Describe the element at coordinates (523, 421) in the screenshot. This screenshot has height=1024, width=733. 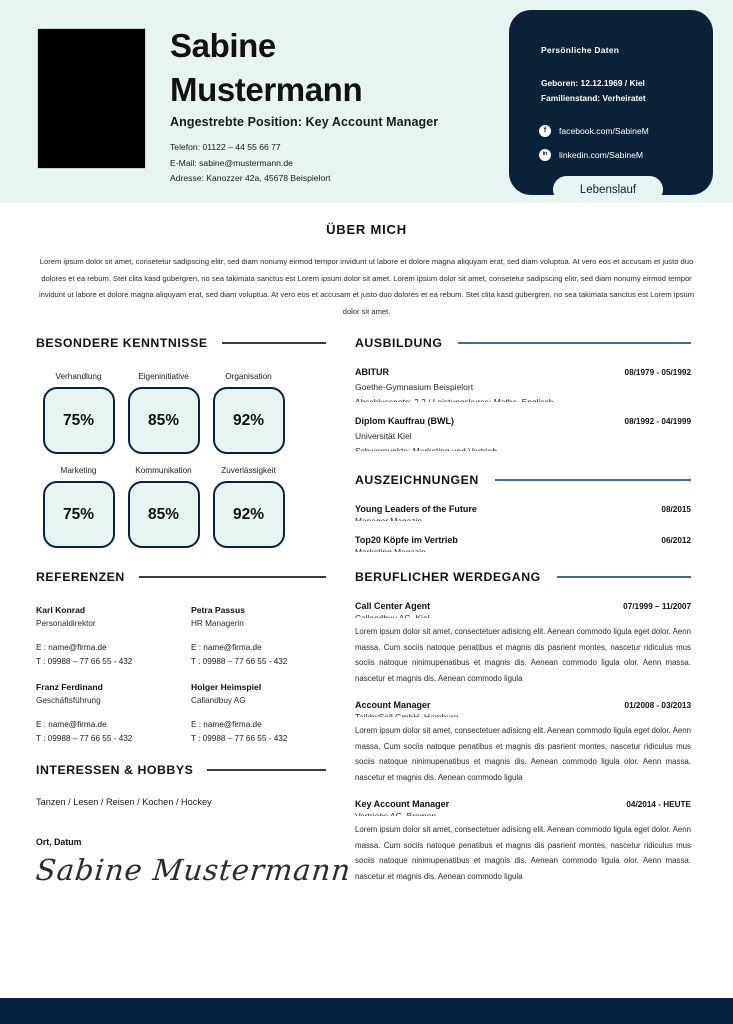
I see `entry-header: Diplom Kauffrau (BWL) 08/1992 - 04/1999` at that location.